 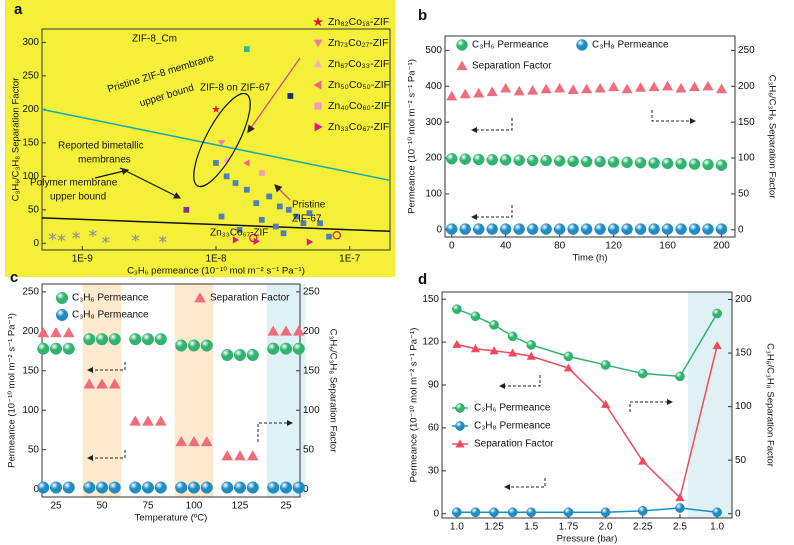 I want to click on panel-letter: c, so click(x=14, y=277).